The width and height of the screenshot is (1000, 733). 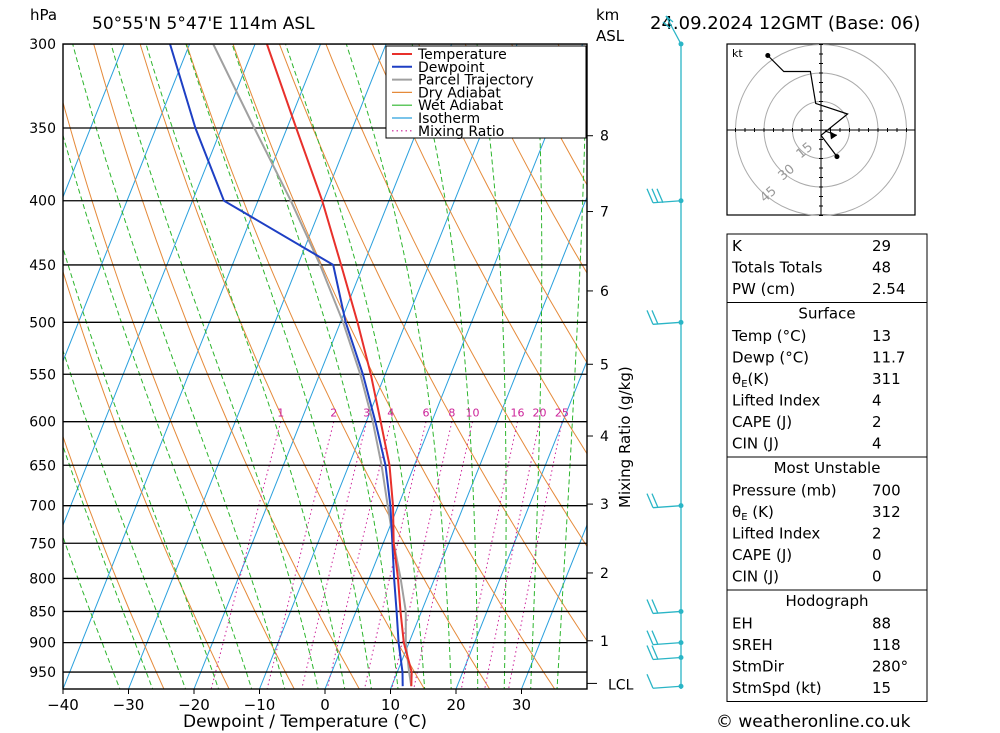 What do you see at coordinates (753, 513) in the screenshot?
I see `most-unstable-row-label: θE (K)` at bounding box center [753, 513].